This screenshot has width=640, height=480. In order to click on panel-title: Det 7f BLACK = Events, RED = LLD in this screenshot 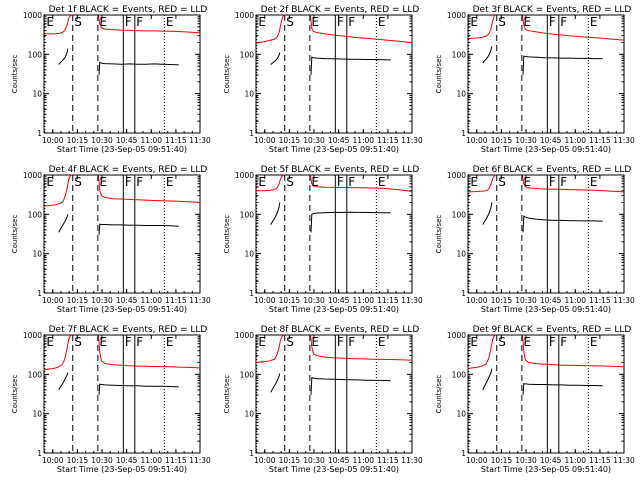, I will do `click(128, 330)`.